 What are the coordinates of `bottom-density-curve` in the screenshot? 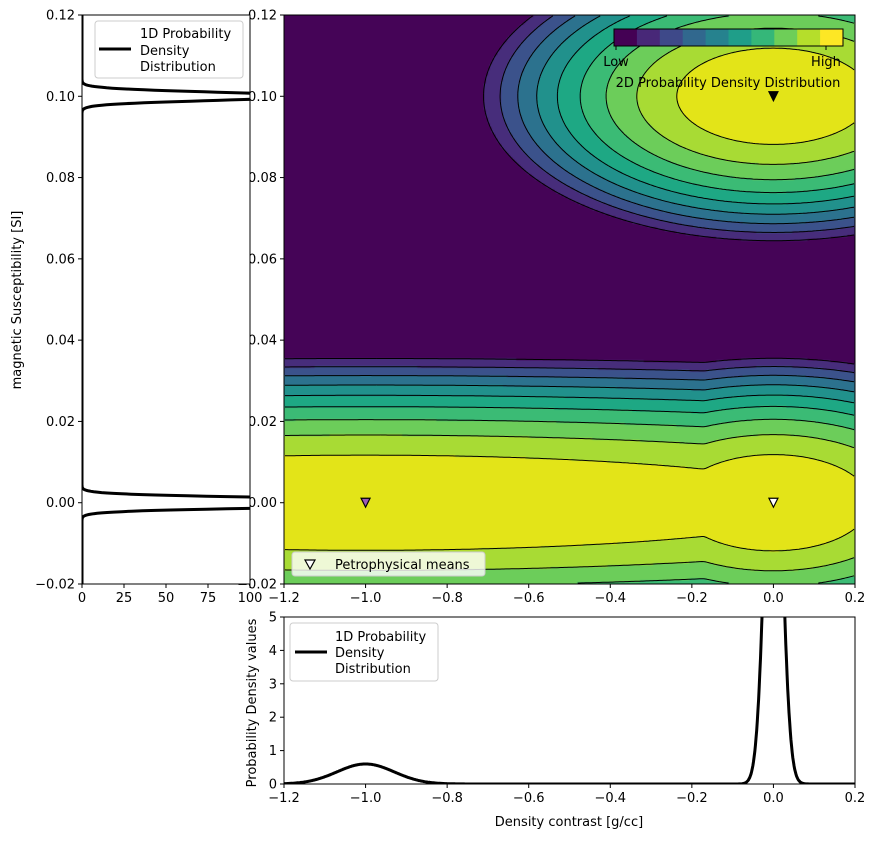 It's located at (569, 700).